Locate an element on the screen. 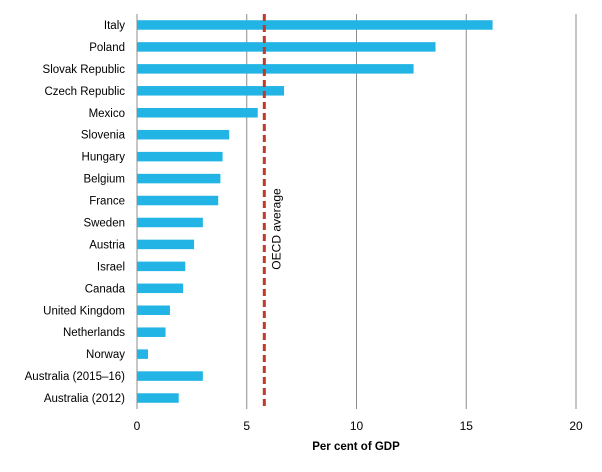  x-tick-label: 10 is located at coordinates (357, 426).